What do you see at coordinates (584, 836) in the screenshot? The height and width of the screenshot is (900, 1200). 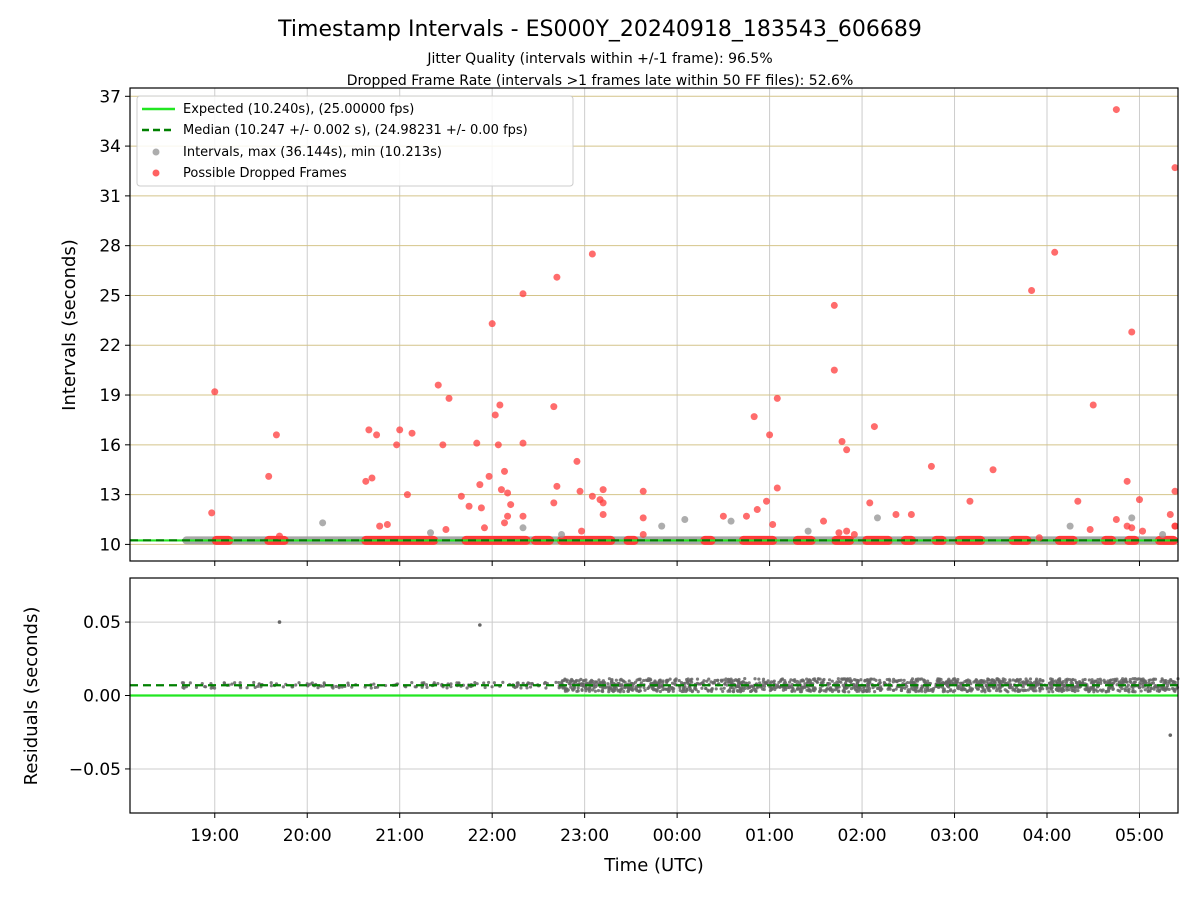 I see `x-tick-label: 23:00` at bounding box center [584, 836].